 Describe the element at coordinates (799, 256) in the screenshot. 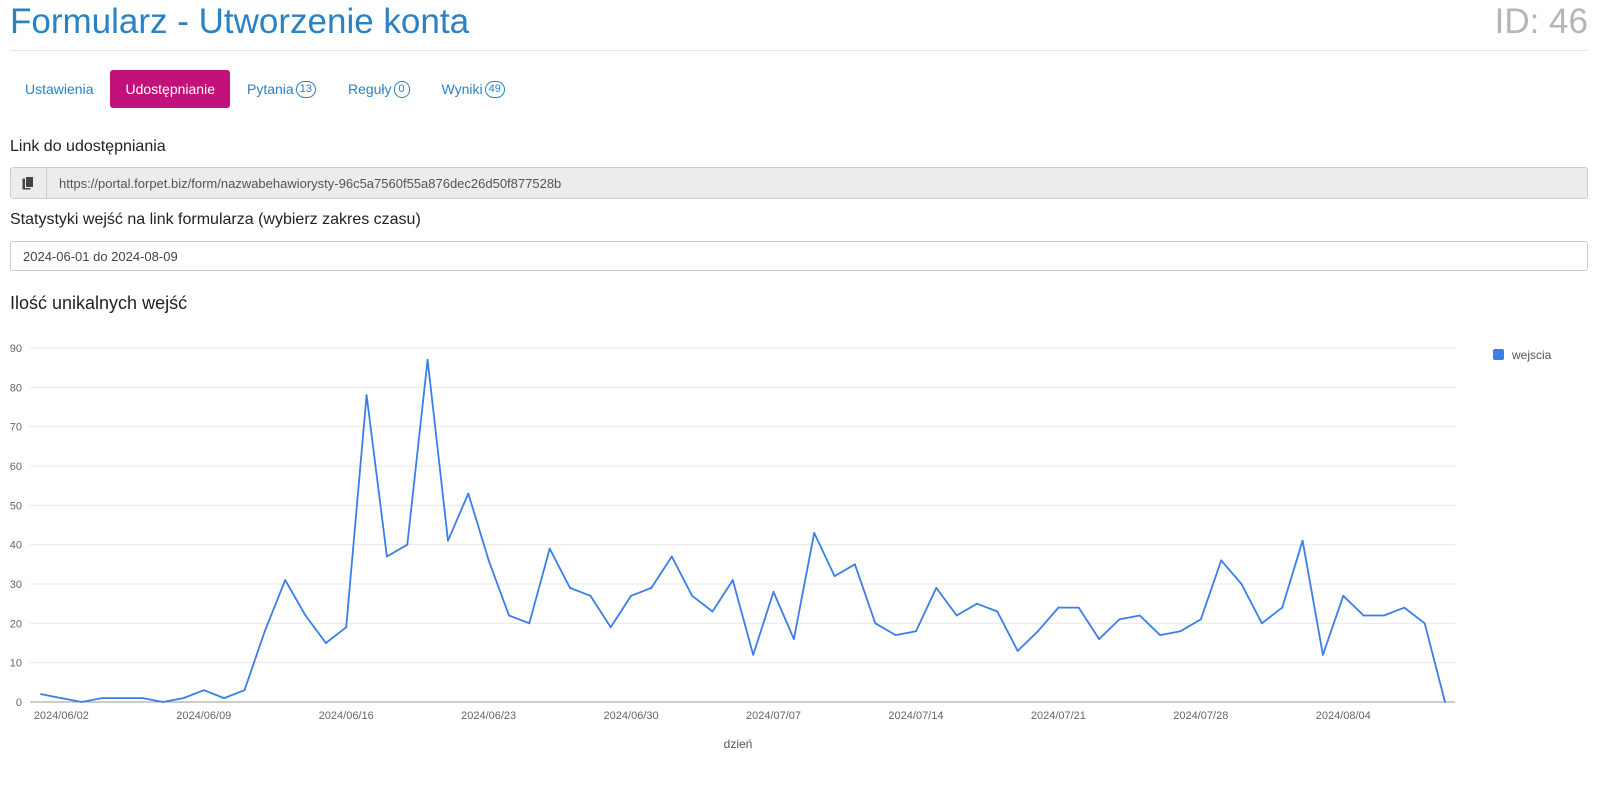

I see `date-range-input` at that location.